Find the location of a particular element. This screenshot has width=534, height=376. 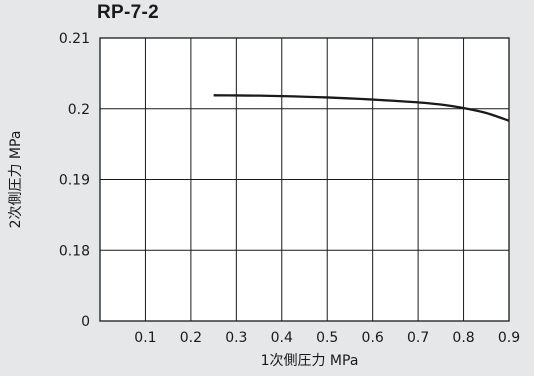

origin-tick-label: 0 is located at coordinates (85, 322).